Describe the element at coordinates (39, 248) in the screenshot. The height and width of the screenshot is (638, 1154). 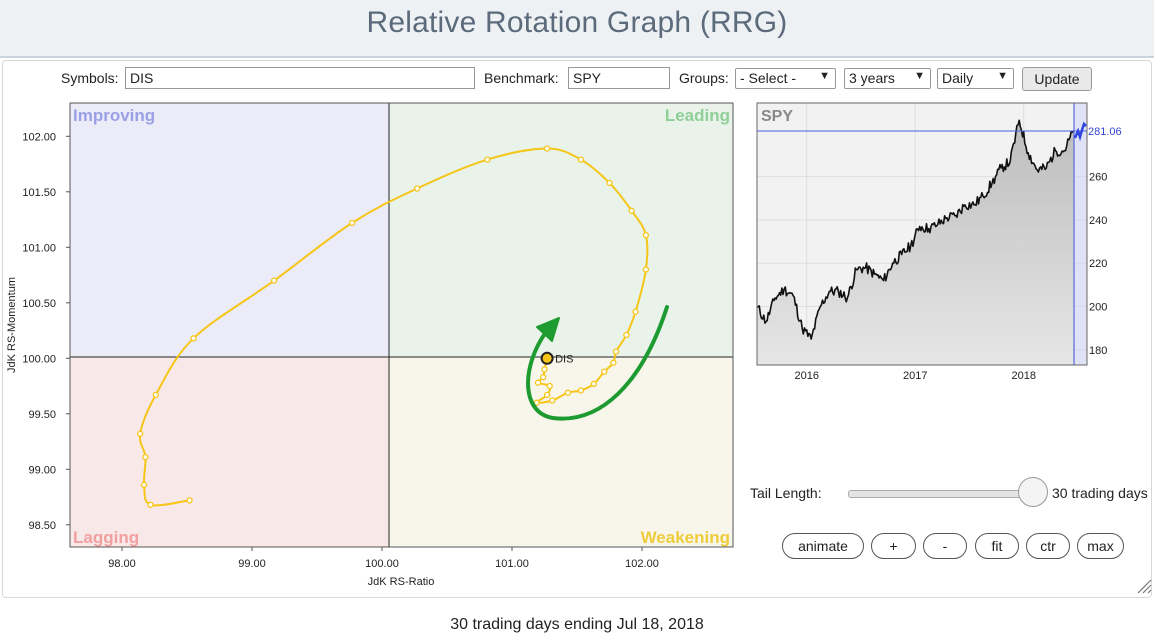
I see `y-axis-tick-label: 101.00` at that location.